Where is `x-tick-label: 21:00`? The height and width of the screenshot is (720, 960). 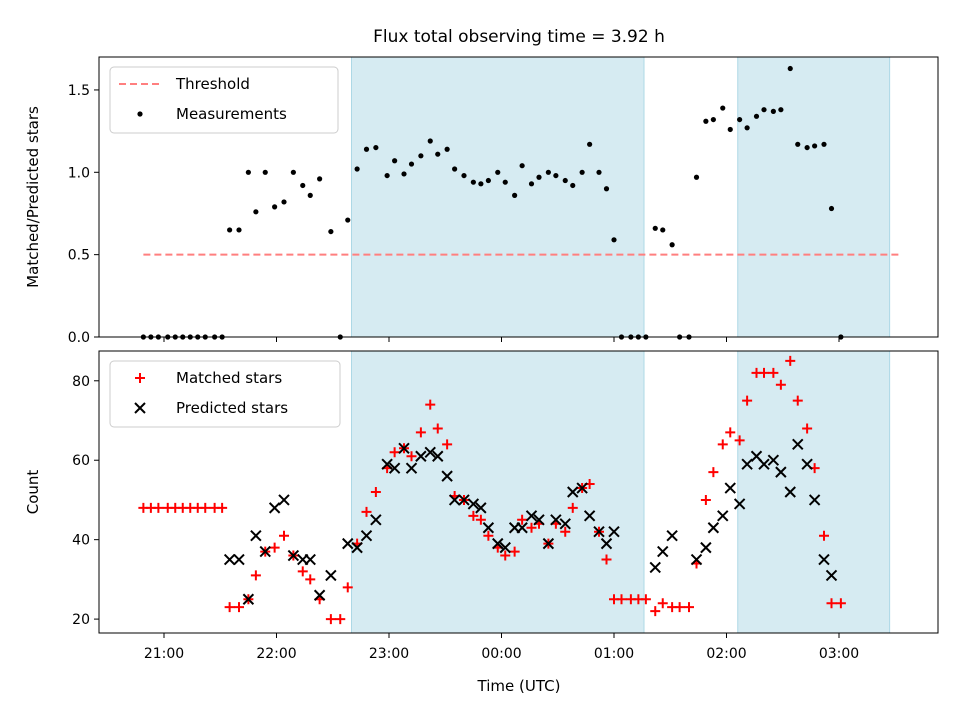
x-tick-label: 21:00 is located at coordinates (164, 654).